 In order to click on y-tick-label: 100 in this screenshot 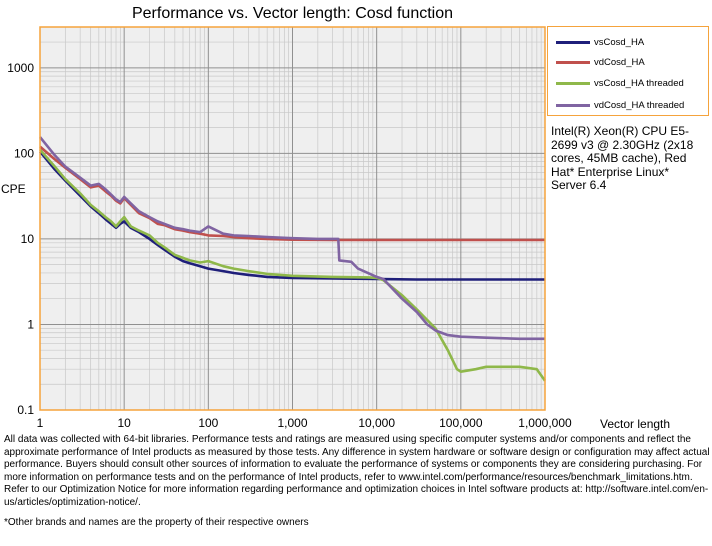, I will do `click(24, 153)`.